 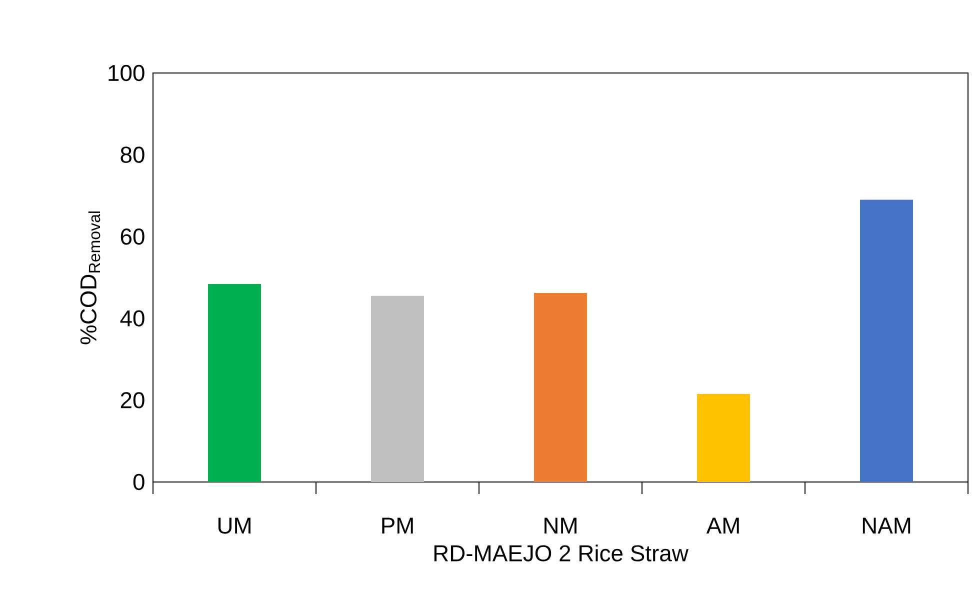 I want to click on x-axis-title: RD-MAEJO 2 Rice Straw, so click(x=561, y=553).